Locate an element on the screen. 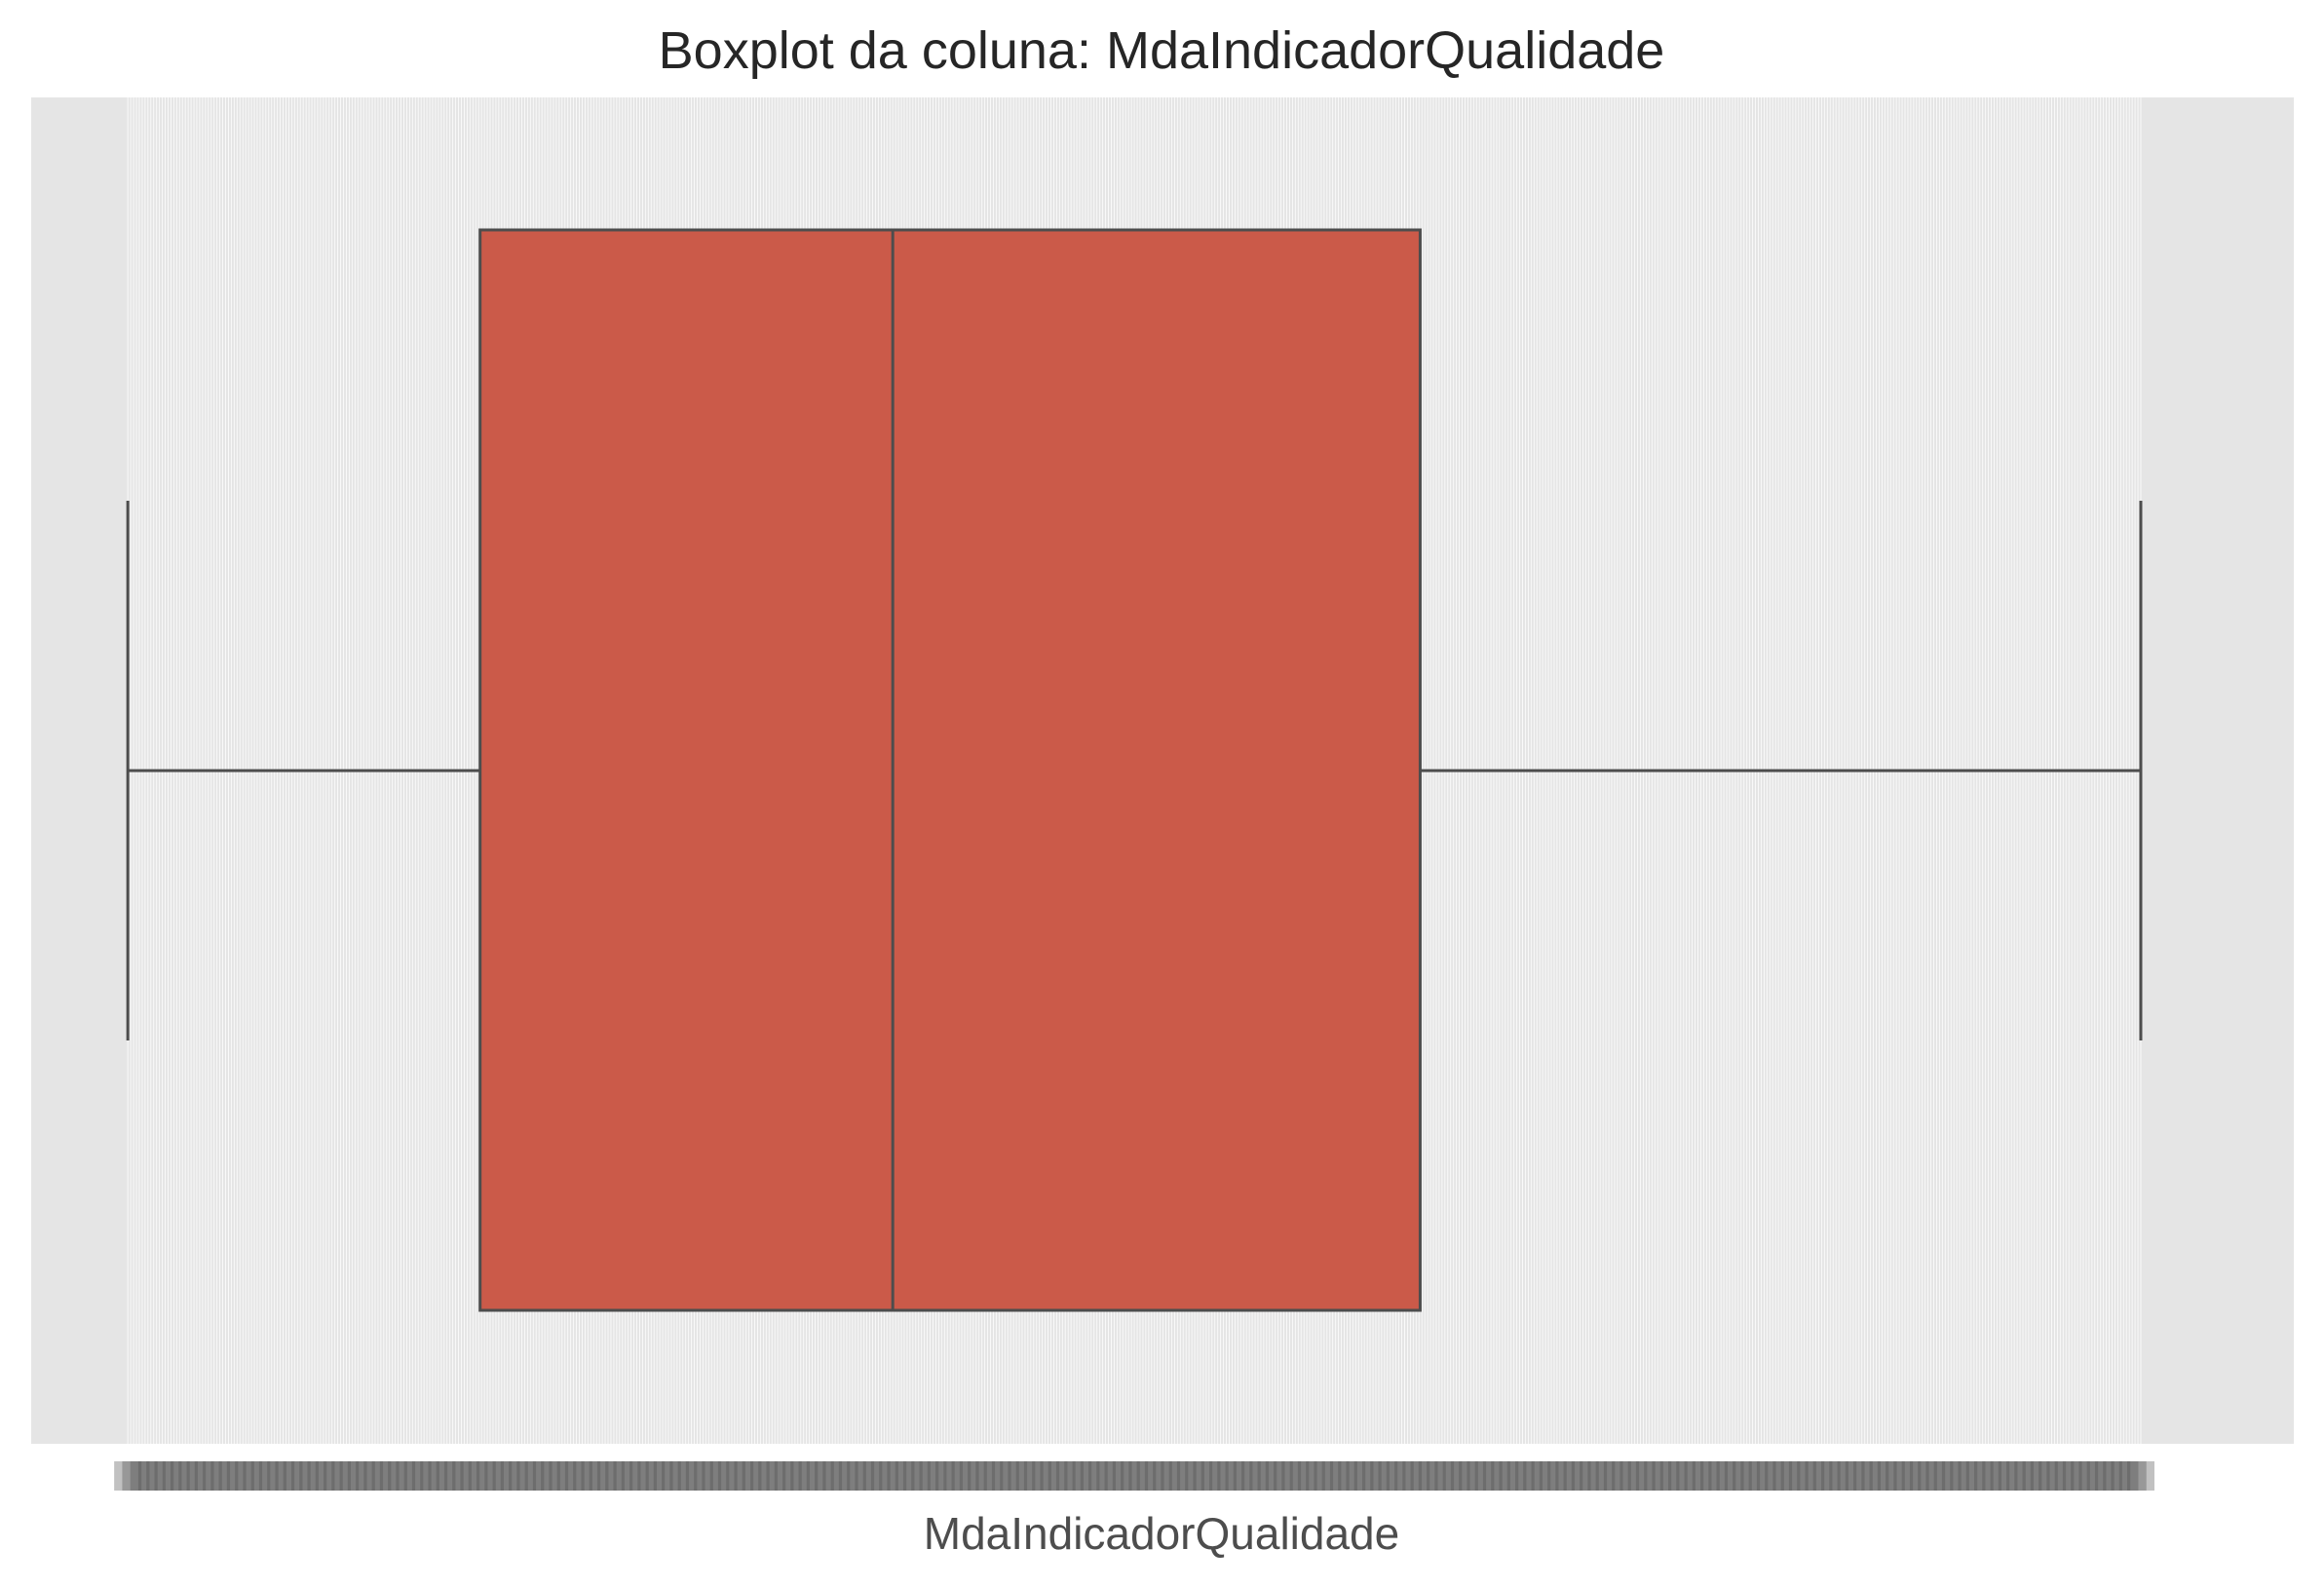 This screenshot has height=1587, width=2324. x-tick-labels is located at coordinates (1134, 1476).